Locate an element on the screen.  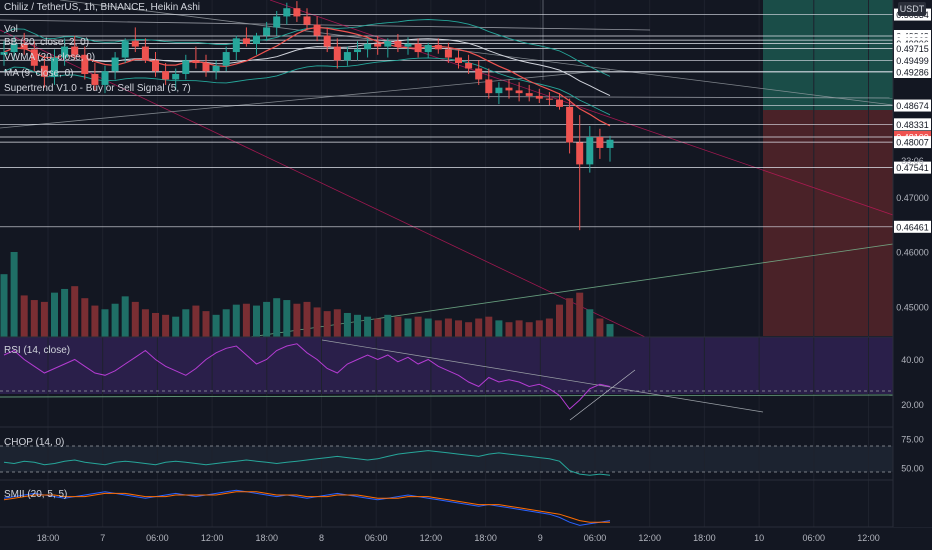
currency-label: USDT is located at coordinates (912, 9).